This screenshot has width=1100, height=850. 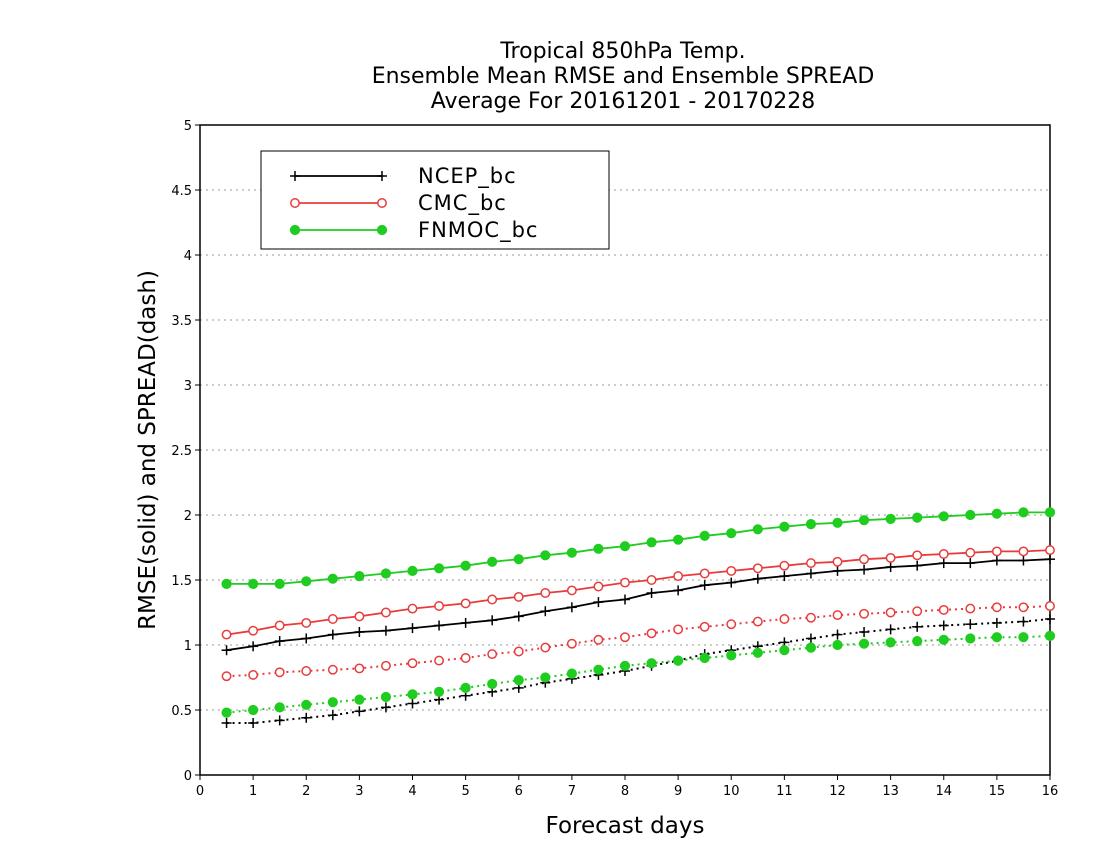 What do you see at coordinates (638, 592) in the screenshot?
I see `cmc-bc-rmse-line` at bounding box center [638, 592].